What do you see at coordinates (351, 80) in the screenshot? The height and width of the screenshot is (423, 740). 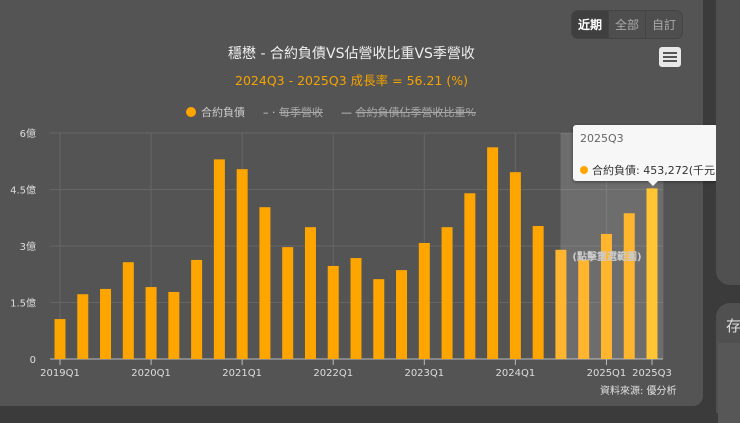 I see `chart-subtitle: 2024Q3 - 2025Q3 成長率 = 56.21 (%)` at bounding box center [351, 80].